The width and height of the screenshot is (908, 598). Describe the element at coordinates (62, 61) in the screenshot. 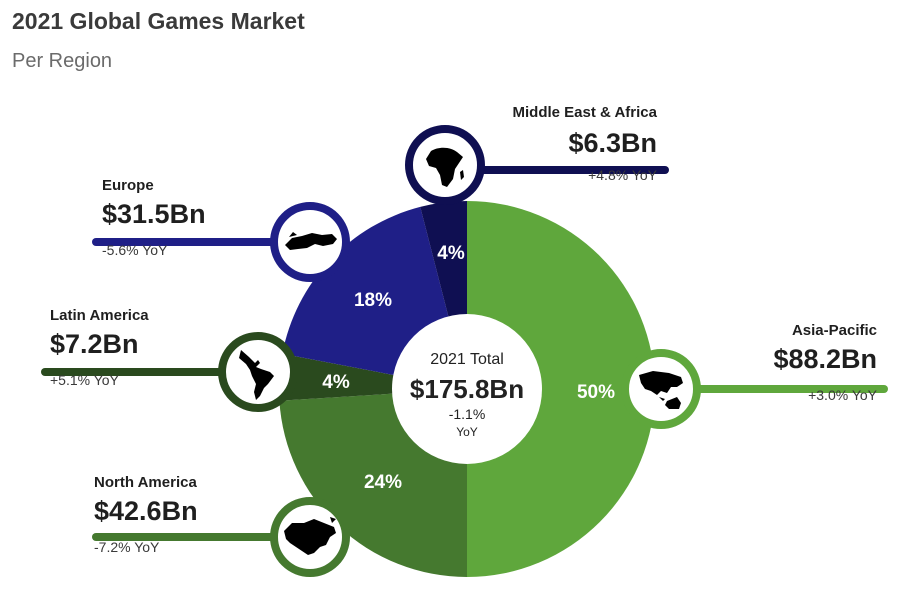

I see `chart-subtitle: Per Region` at that location.